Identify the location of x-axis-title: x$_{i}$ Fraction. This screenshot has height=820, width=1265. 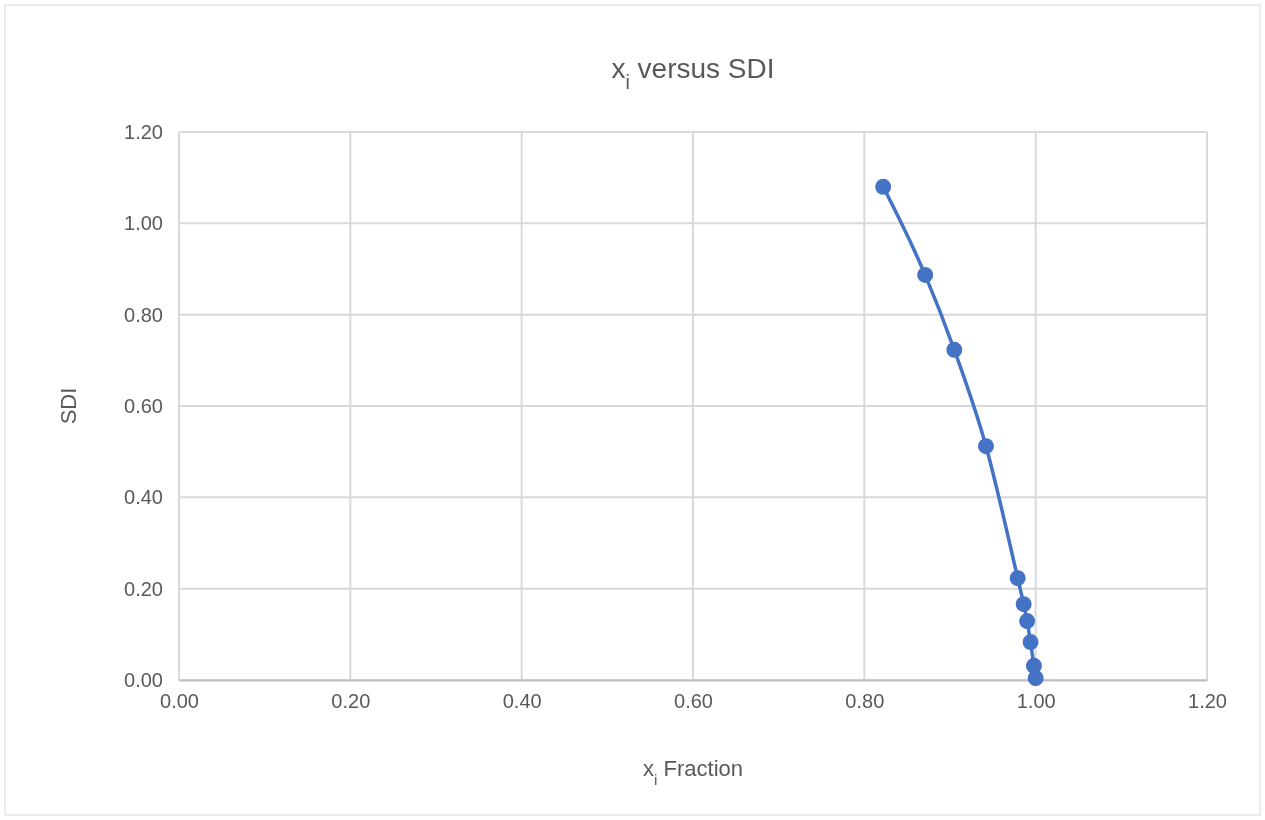
(693, 772).